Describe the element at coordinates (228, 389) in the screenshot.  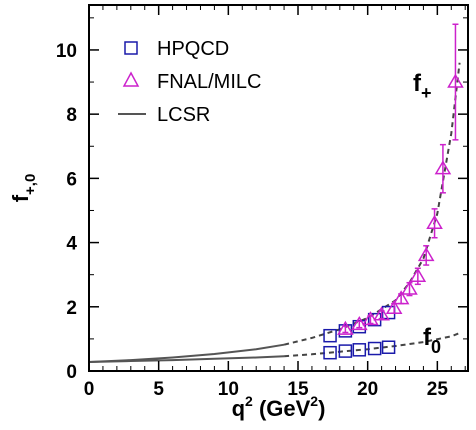
I see `x-tick-label-2: 10` at that location.